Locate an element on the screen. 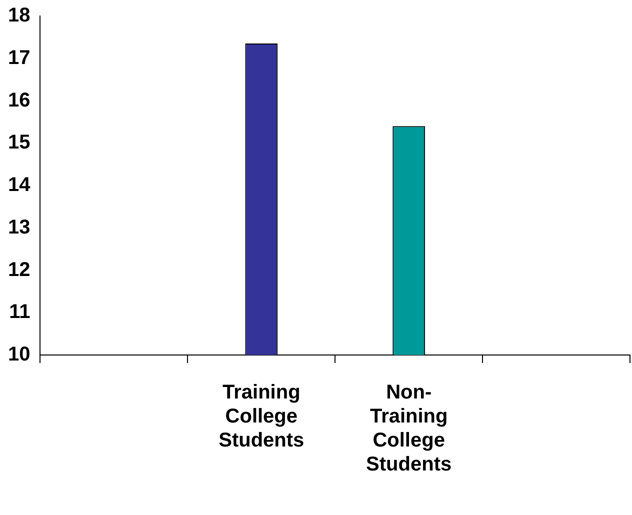  y-tick-label: 14 is located at coordinates (20, 185).